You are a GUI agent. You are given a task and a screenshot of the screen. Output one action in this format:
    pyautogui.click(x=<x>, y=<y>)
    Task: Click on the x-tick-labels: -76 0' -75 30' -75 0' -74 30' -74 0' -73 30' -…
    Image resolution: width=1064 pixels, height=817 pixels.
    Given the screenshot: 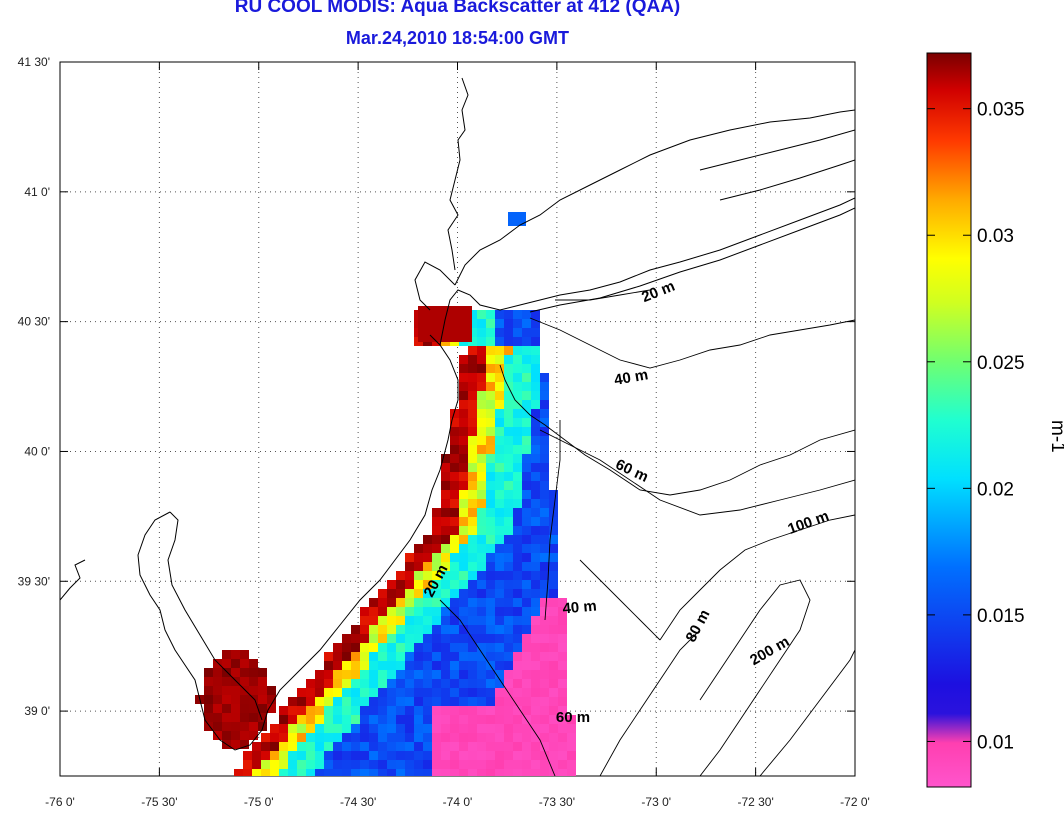 What is the action you would take?
    pyautogui.click(x=457, y=802)
    